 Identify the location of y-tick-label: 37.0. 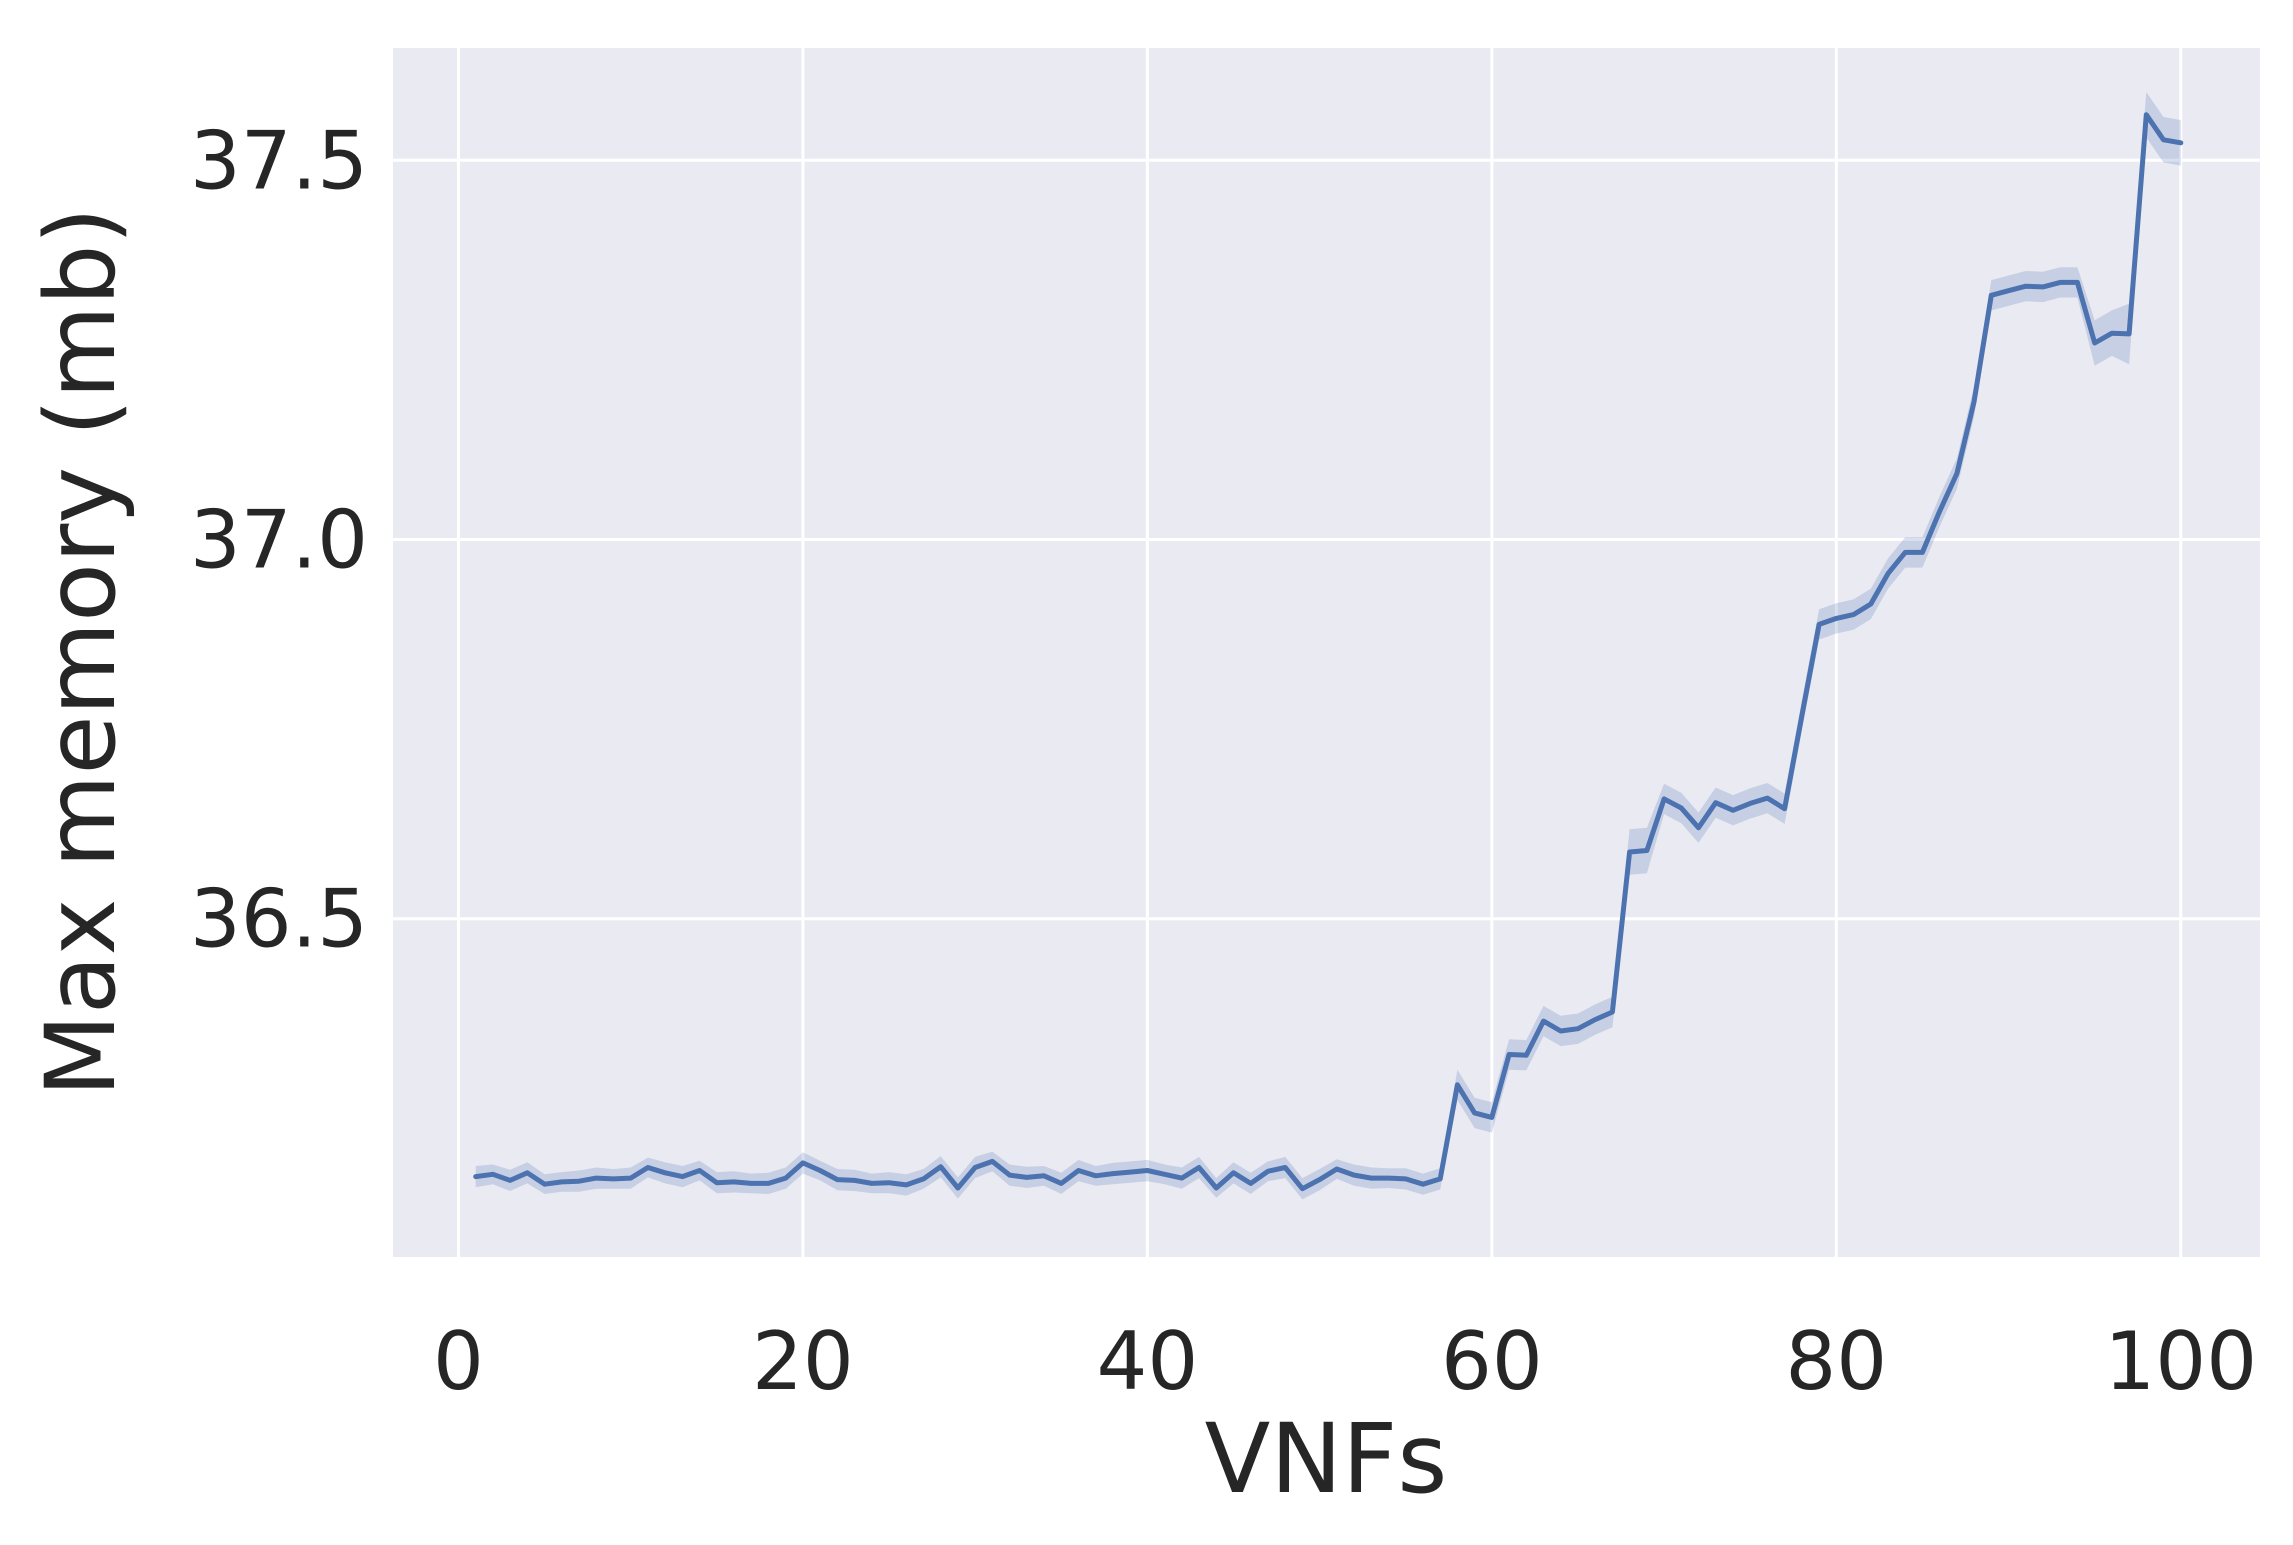
(279, 539).